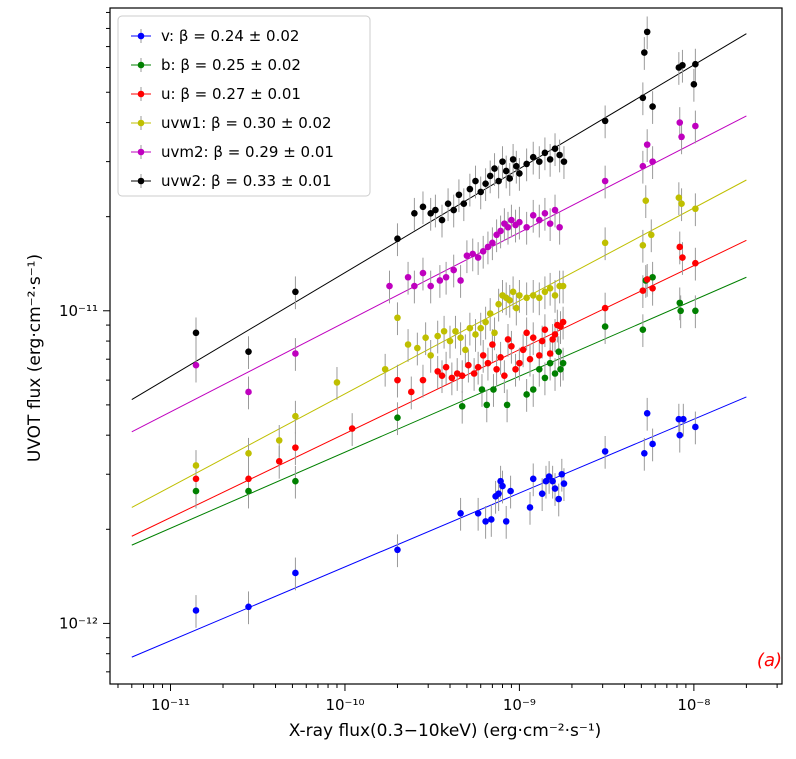 This screenshot has width=796, height=759. What do you see at coordinates (519, 705) in the screenshot?
I see `x-tick-label: 10⁻⁹` at bounding box center [519, 705].